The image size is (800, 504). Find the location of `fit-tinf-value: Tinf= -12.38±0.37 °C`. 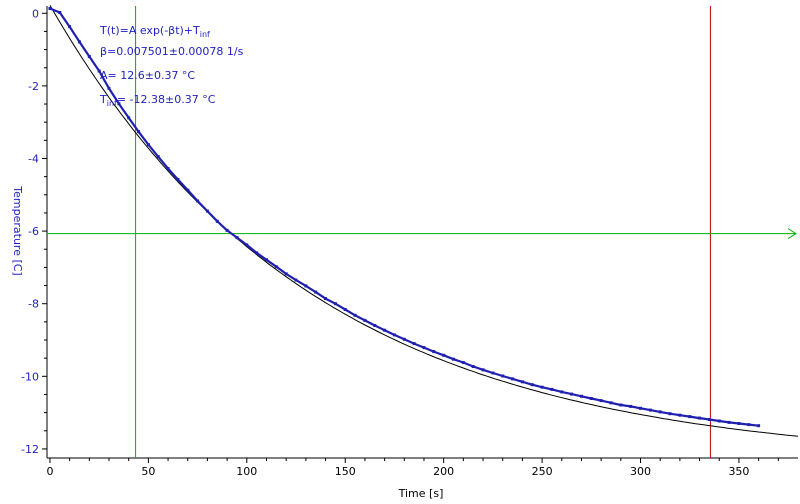

fit-tinf-value: Tinf= -12.38±0.37 °C is located at coordinates (157, 100).